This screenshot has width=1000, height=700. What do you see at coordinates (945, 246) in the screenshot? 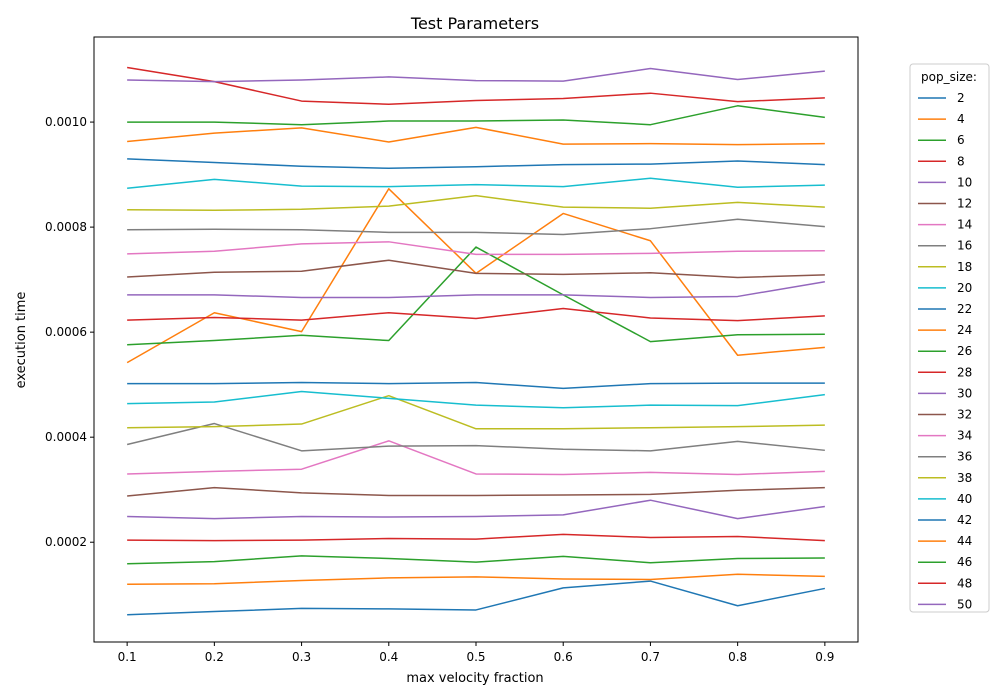
I see `legend-item-16: 16` at bounding box center [945, 246].